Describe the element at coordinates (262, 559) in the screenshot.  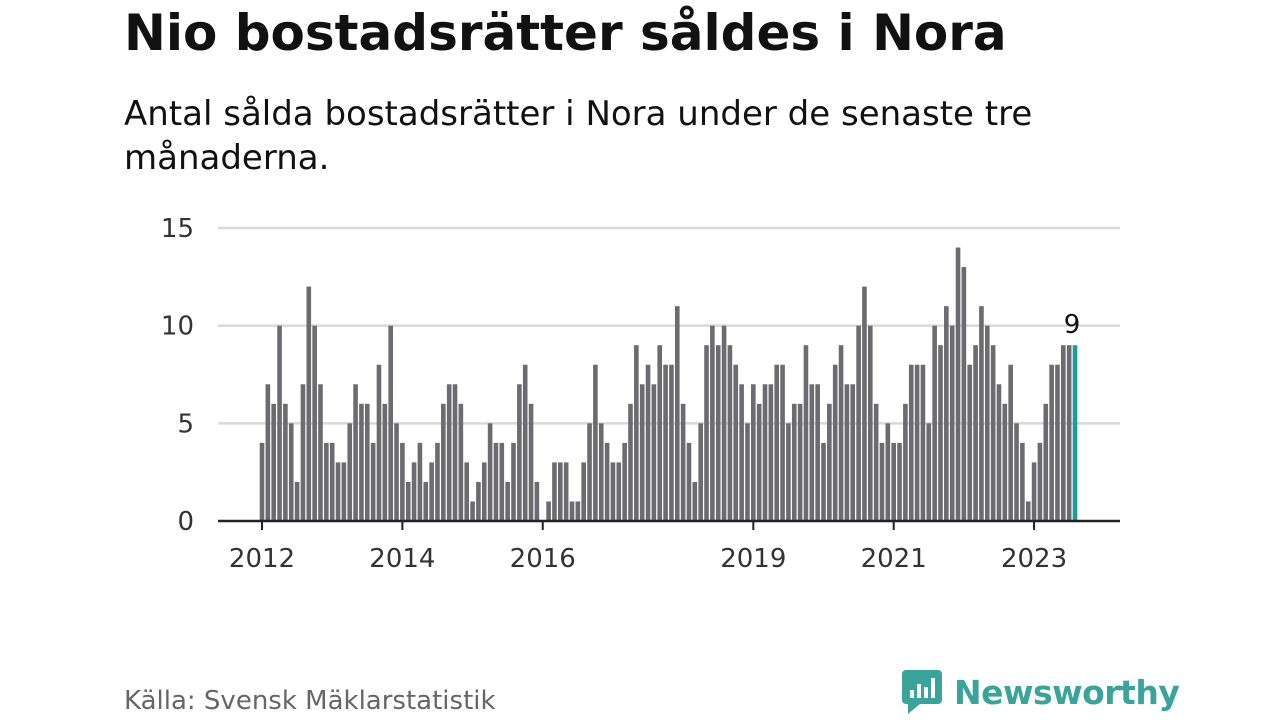
I see `x-tick-label: 2012` at that location.